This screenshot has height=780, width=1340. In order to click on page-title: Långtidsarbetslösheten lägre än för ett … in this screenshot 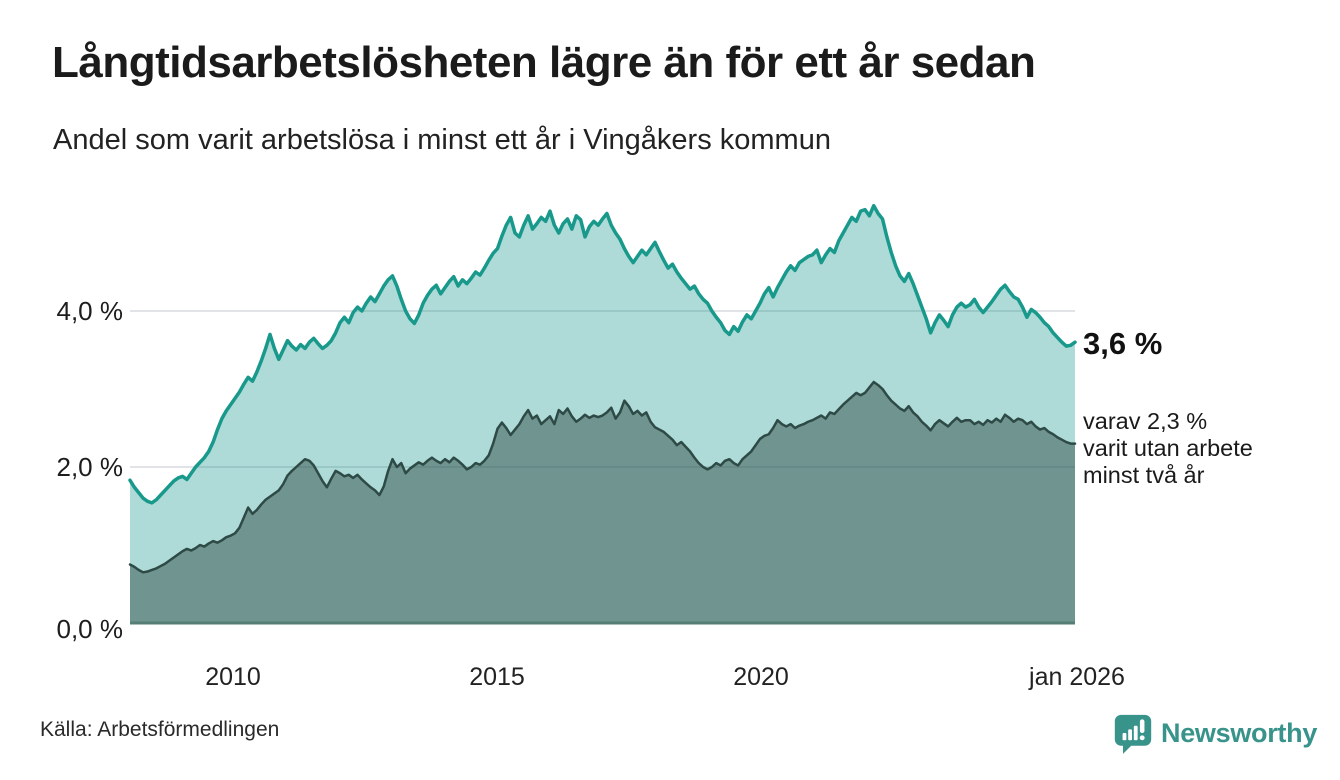, I will do `click(544, 62)`.